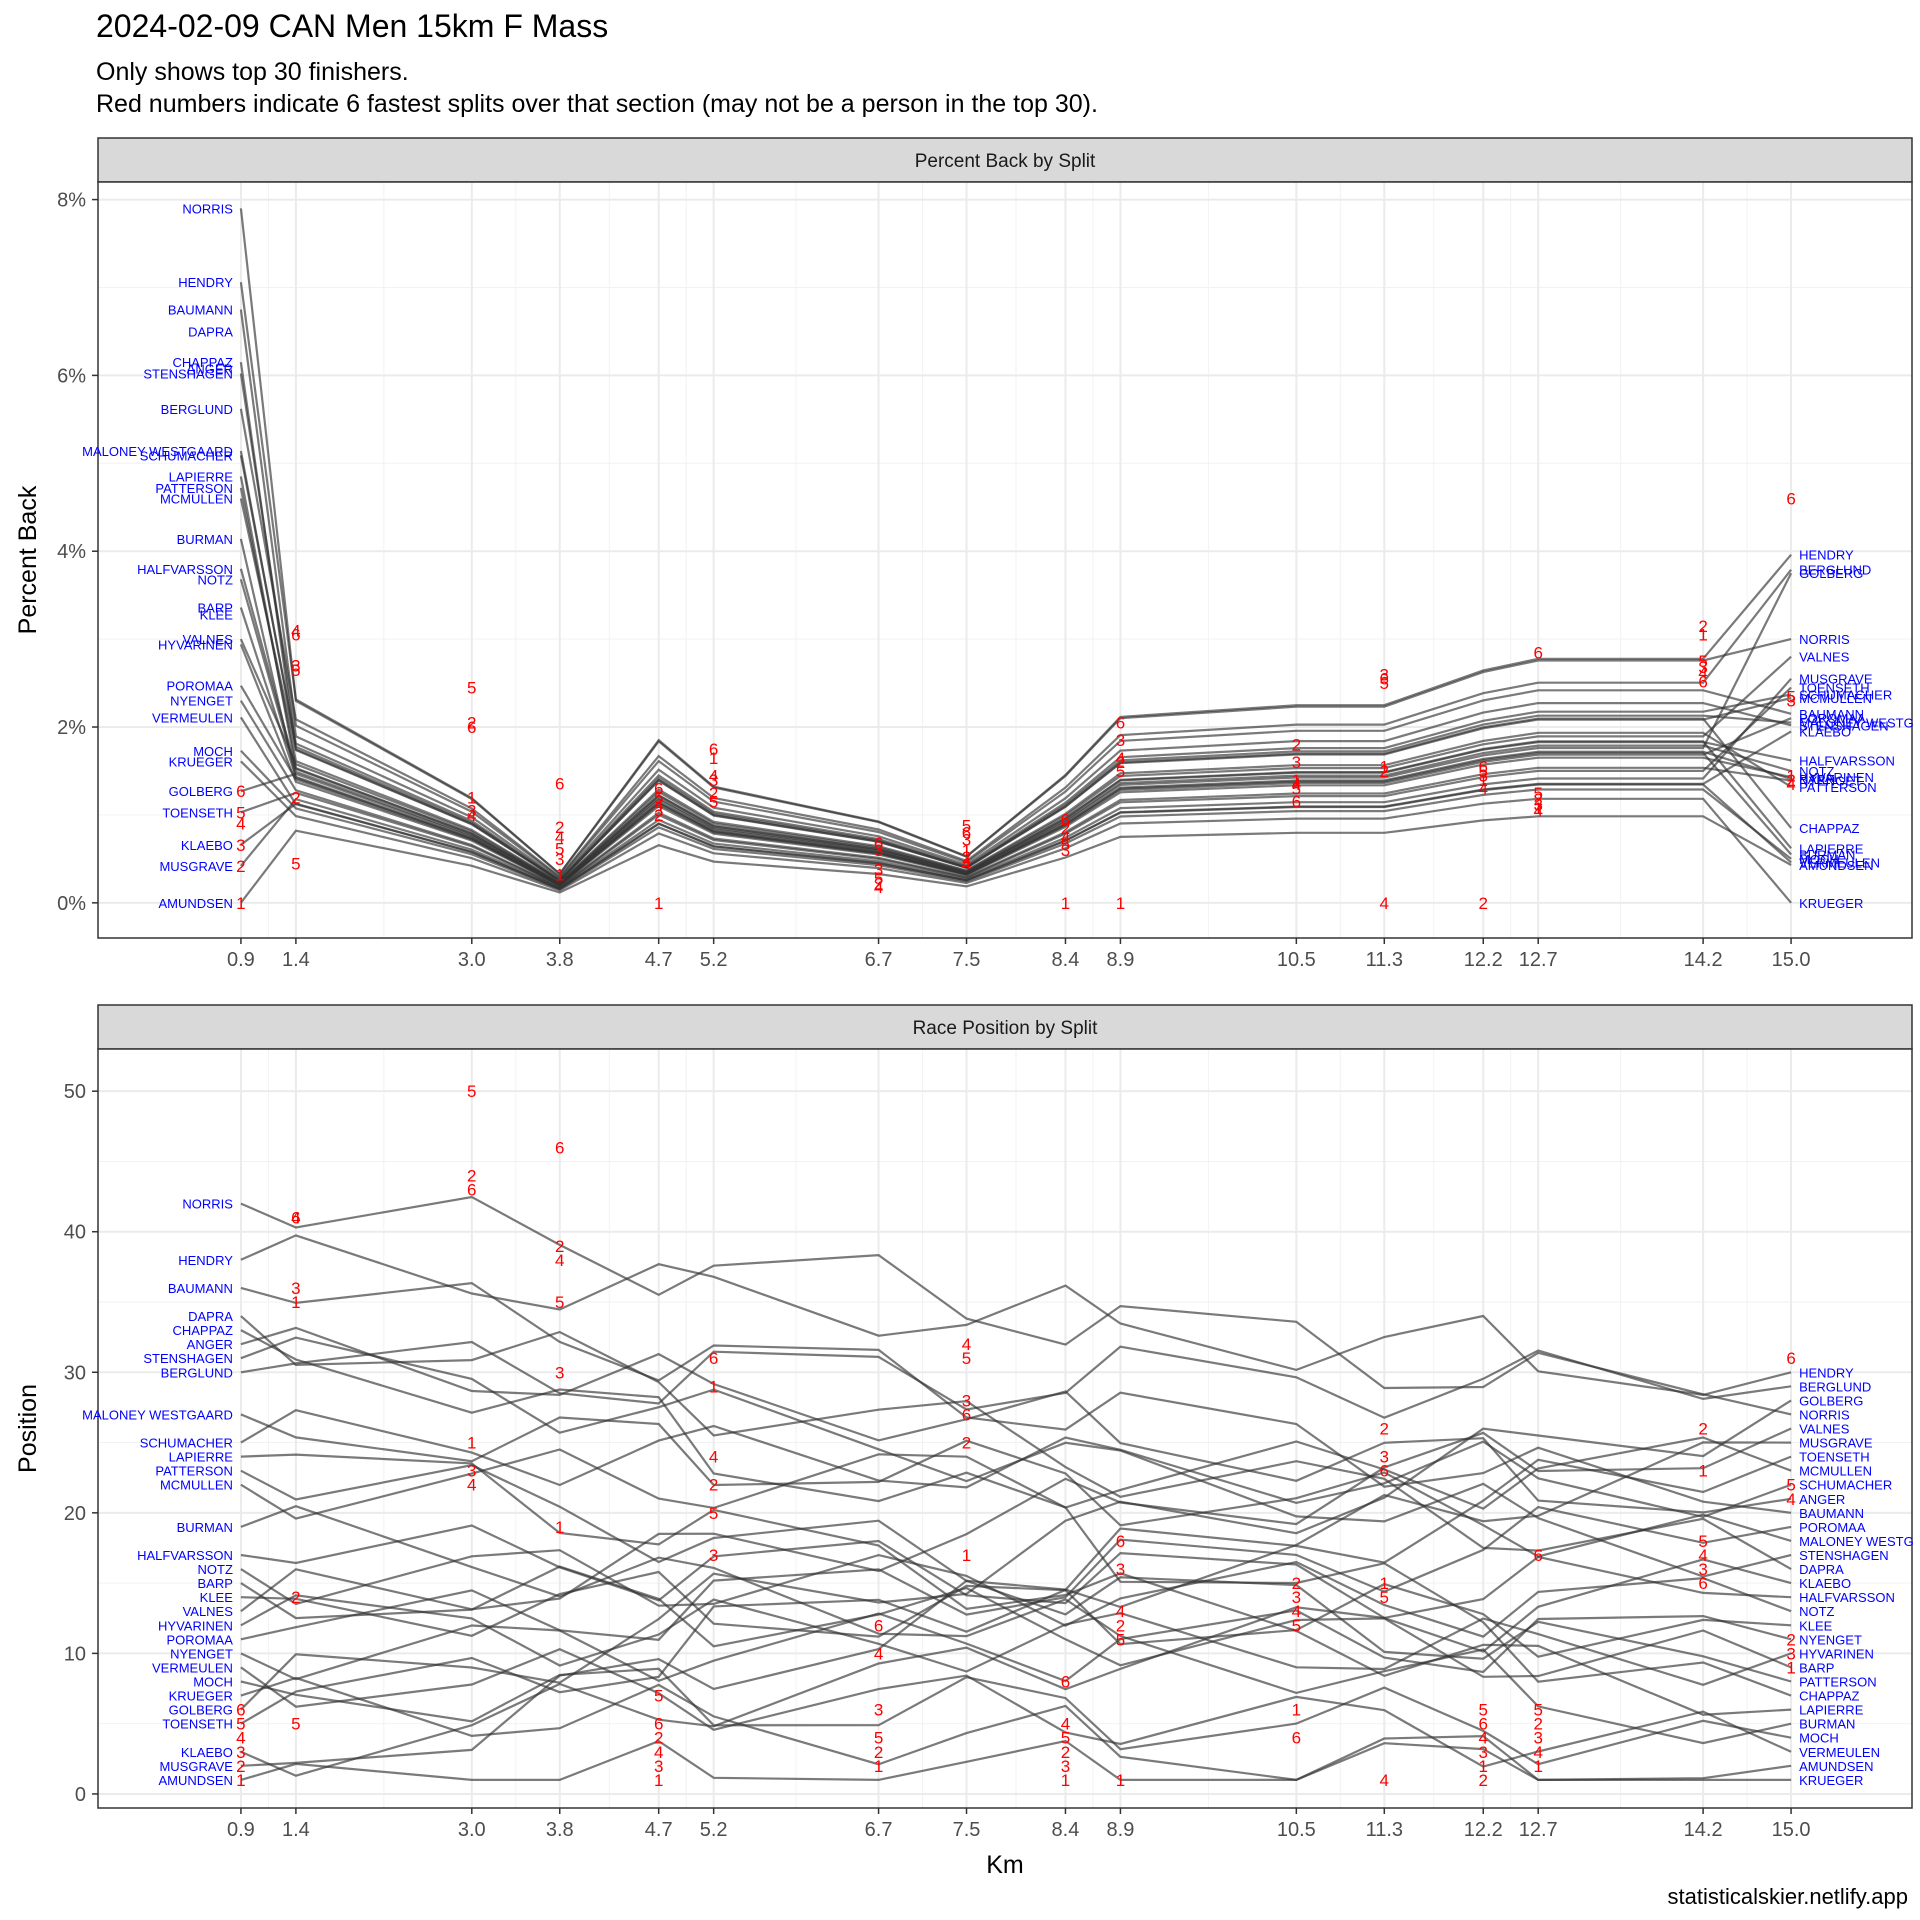  I want to click on end-label: KRUEGER, so click(1831, 903).